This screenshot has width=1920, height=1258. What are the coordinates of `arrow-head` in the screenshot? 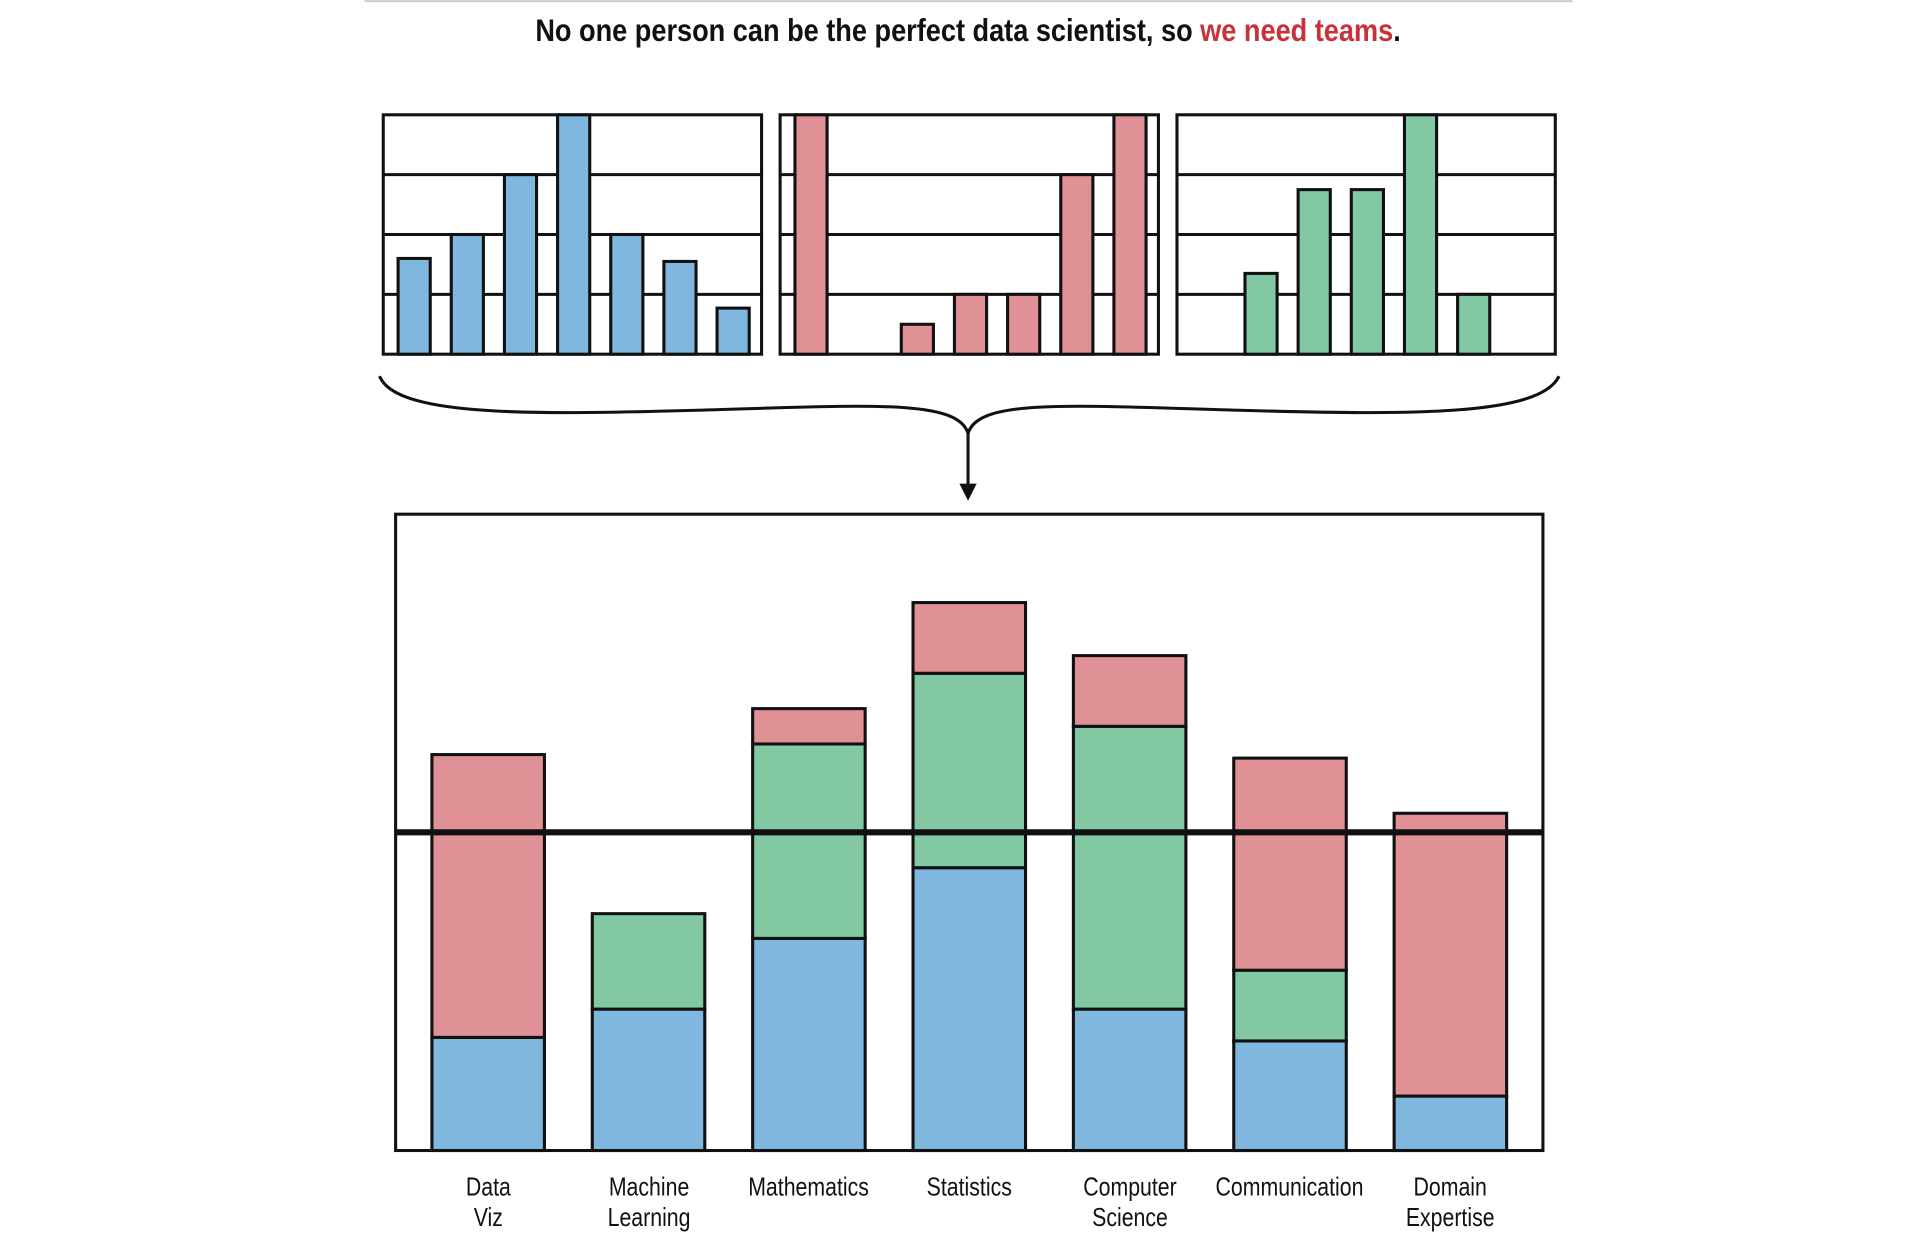 It's located at (968, 492).